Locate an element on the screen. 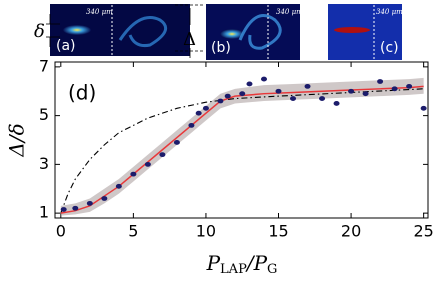 This screenshot has height=284, width=436. x-tick-label: 25 is located at coordinates (423, 231).